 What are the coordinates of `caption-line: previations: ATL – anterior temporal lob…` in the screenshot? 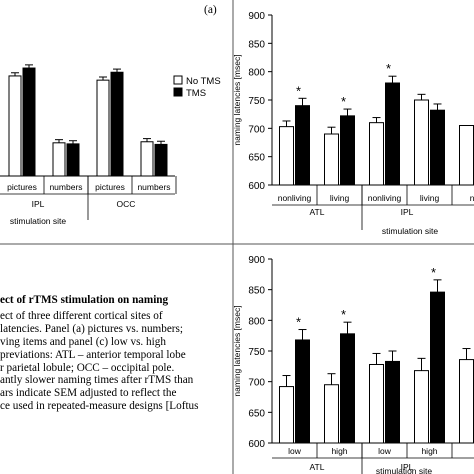 It's located at (93, 354).